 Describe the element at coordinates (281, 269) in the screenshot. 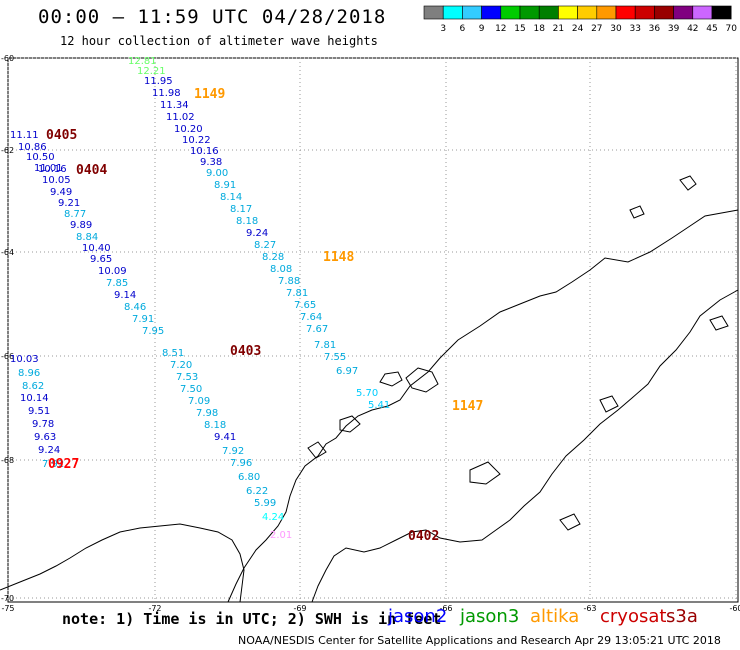

I see `wave-height-label: 8.08` at that location.